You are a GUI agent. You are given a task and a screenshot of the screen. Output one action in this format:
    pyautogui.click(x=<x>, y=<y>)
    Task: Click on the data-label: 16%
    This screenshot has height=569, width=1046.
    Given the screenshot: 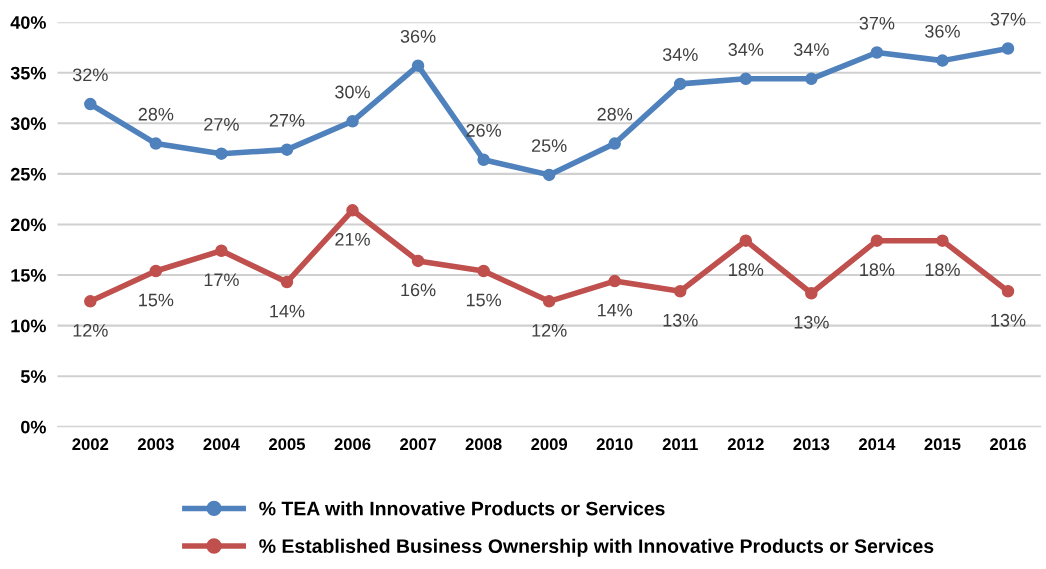 What is the action you would take?
    pyautogui.click(x=418, y=290)
    